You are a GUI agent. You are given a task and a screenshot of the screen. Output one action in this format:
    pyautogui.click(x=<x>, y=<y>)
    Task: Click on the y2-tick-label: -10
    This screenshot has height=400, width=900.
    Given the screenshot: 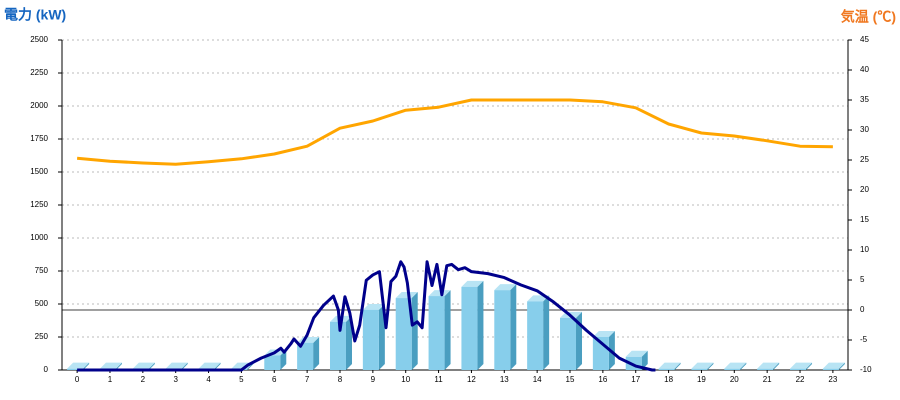 What is the action you would take?
    pyautogui.click(x=866, y=369)
    